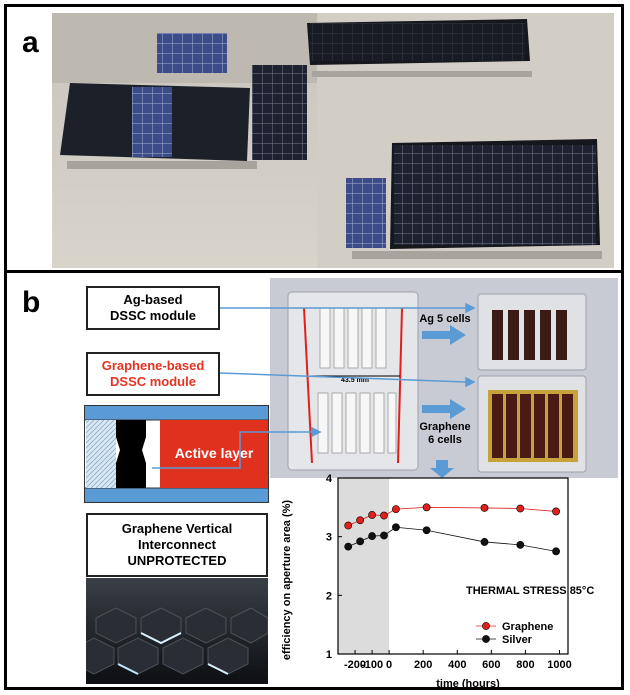 The width and height of the screenshot is (630, 695). I want to click on x-axis-label: time (hours), so click(468, 684).